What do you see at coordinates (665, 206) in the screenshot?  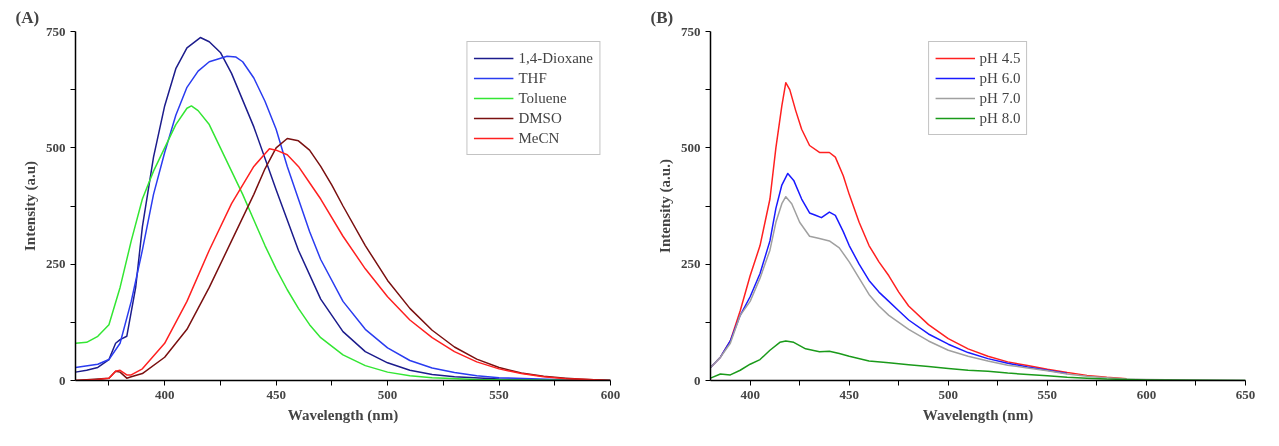 I see `y-axis-title: Intensity (a.u.)` at bounding box center [665, 206].